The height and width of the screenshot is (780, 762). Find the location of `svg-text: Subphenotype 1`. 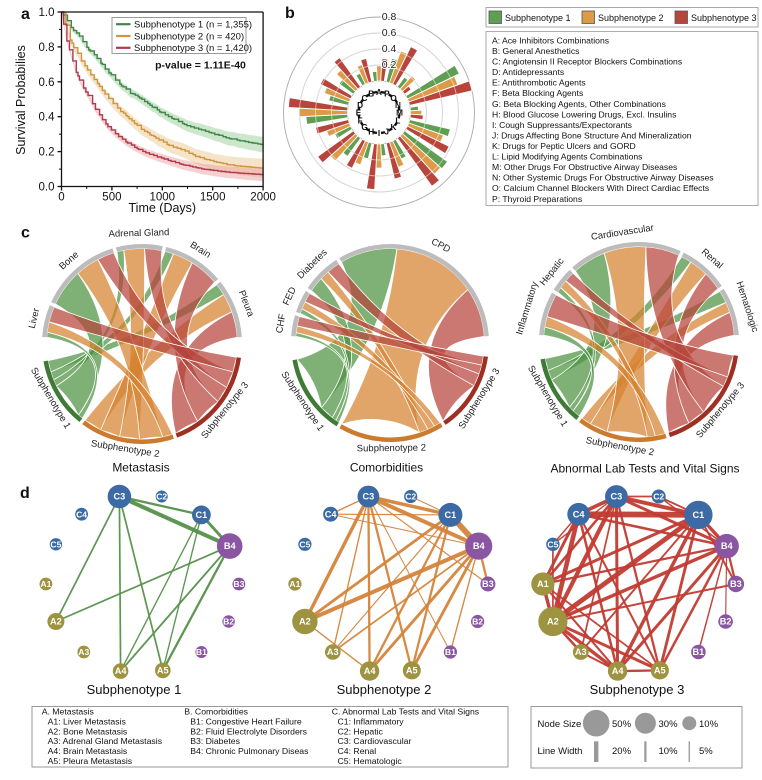

svg-text: Subphenotype 1 is located at coordinates (538, 18).